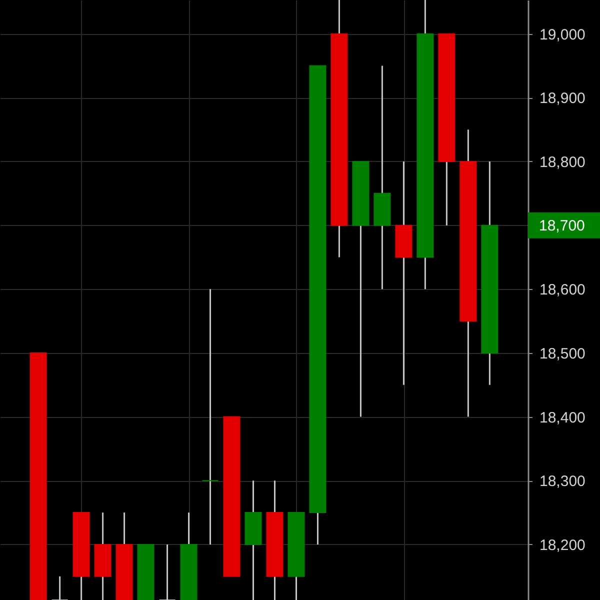 The image size is (600, 600). Describe the element at coordinates (562, 225) in the screenshot. I see `text: 18,700` at that location.